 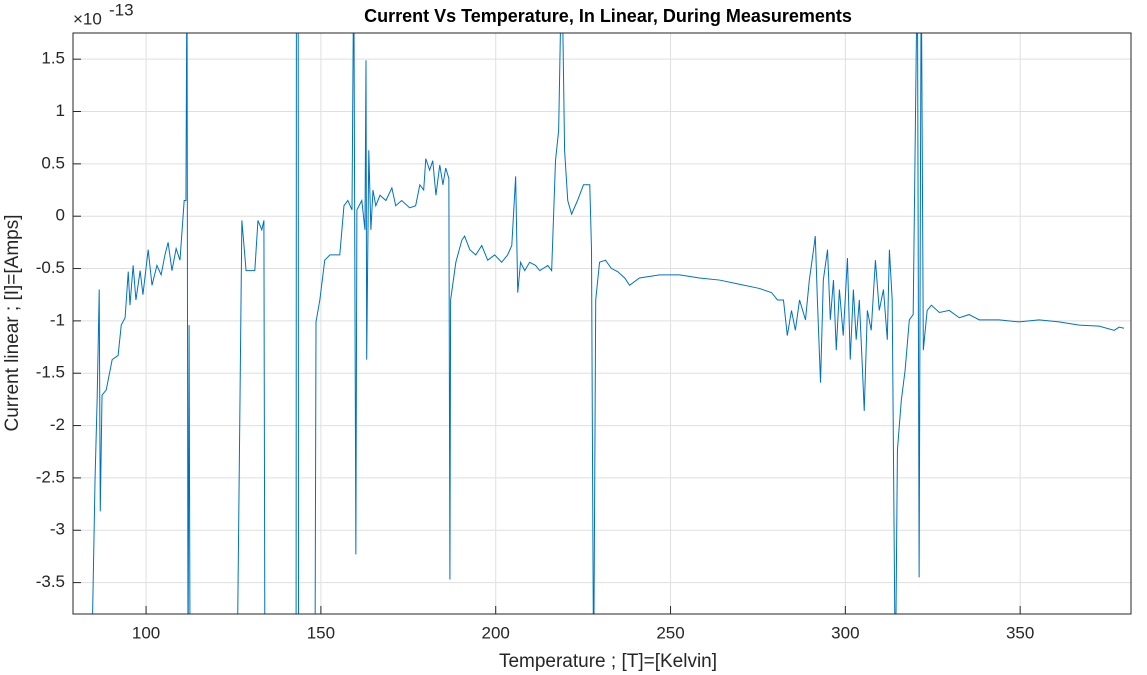 What do you see at coordinates (50, 267) in the screenshot?
I see `y-tick-label: -0.5` at bounding box center [50, 267].